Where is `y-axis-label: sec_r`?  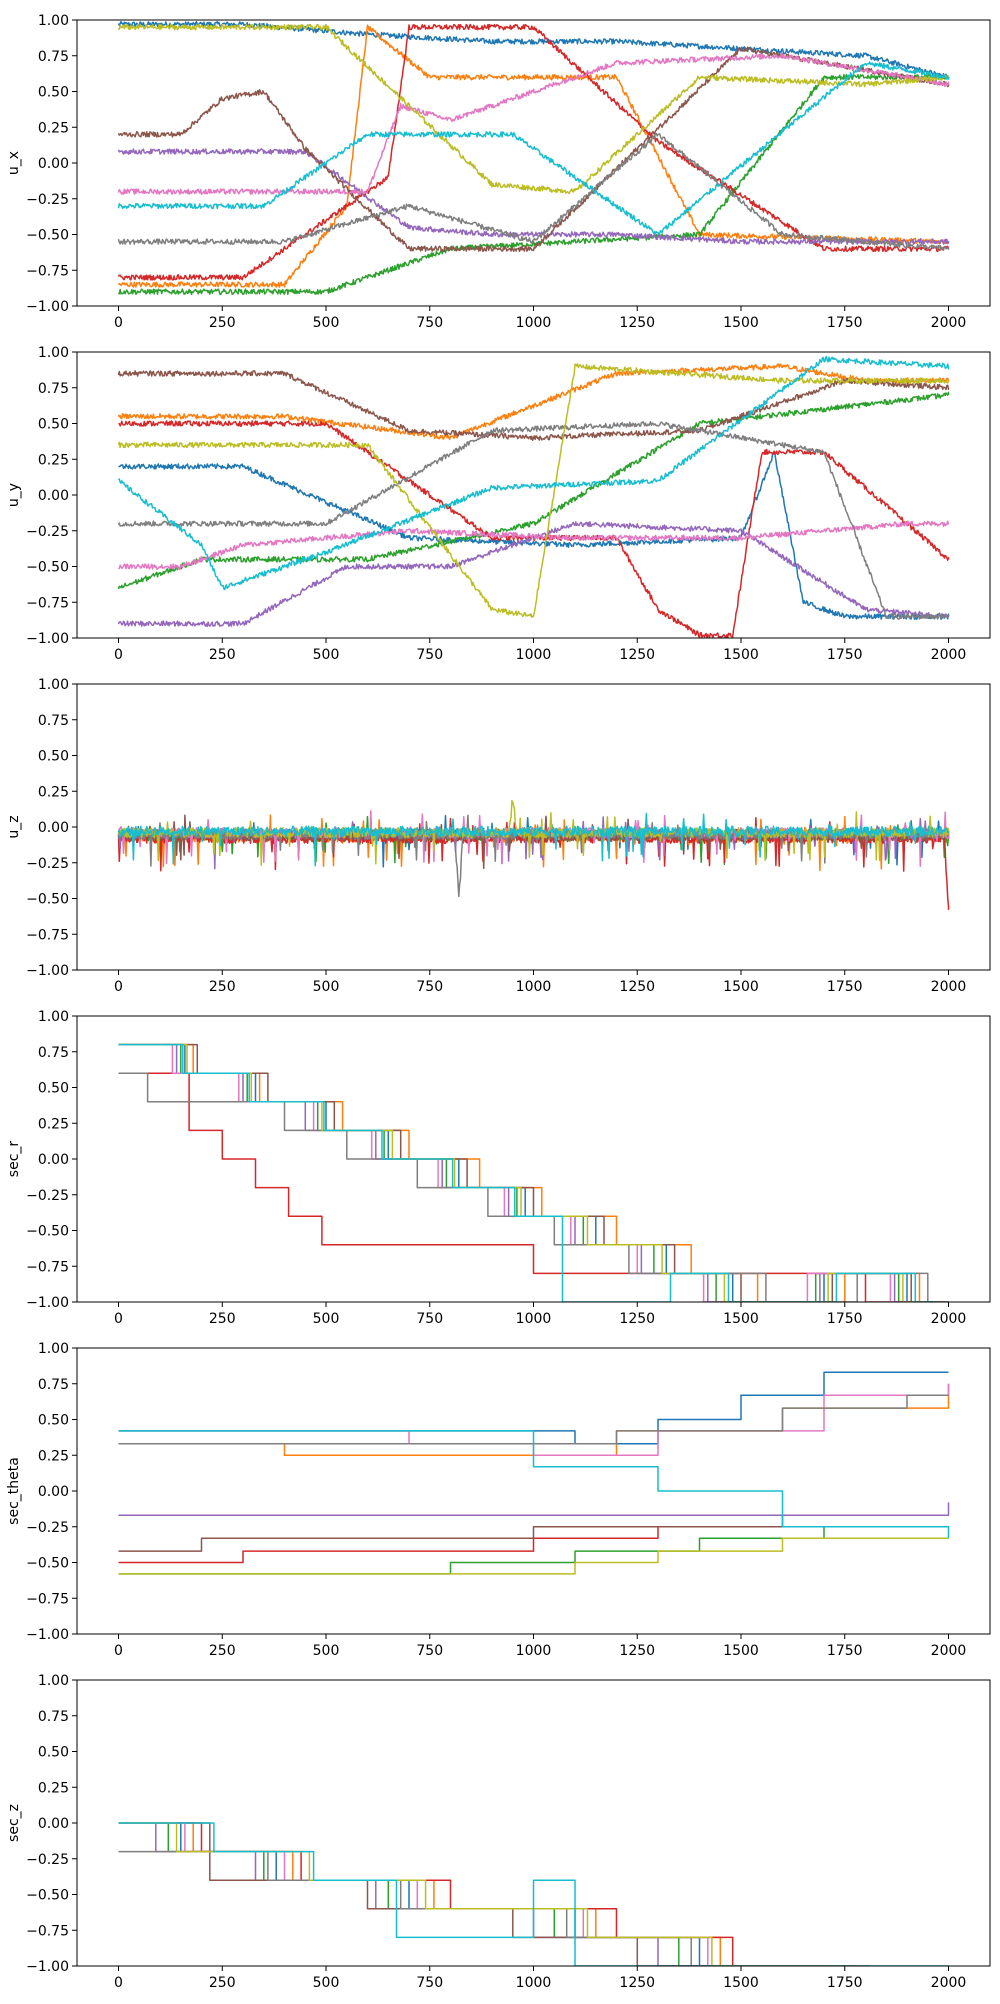 y-axis-label: sec_r is located at coordinates (14, 1159).